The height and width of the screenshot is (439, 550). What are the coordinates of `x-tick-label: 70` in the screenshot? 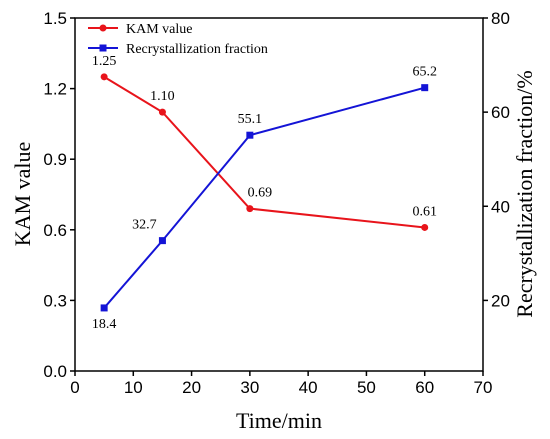 It's located at (483, 387).